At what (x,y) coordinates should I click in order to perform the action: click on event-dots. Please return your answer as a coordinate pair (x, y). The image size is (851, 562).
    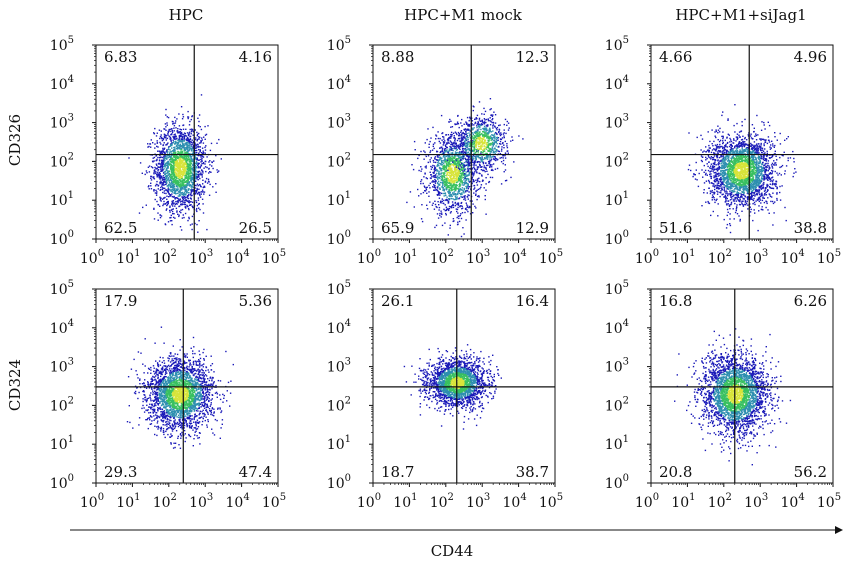
    Looking at the image, I should click on (465, 169).